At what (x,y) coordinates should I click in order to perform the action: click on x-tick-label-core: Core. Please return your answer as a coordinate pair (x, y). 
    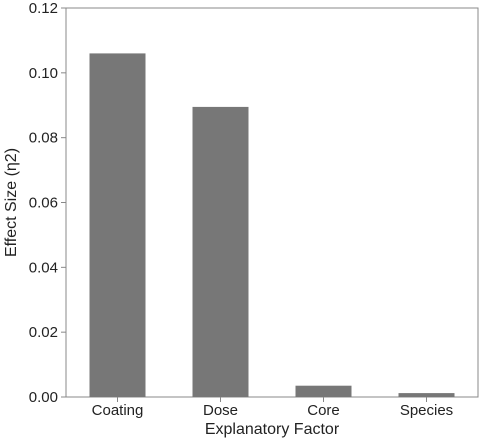
    Looking at the image, I should click on (323, 410).